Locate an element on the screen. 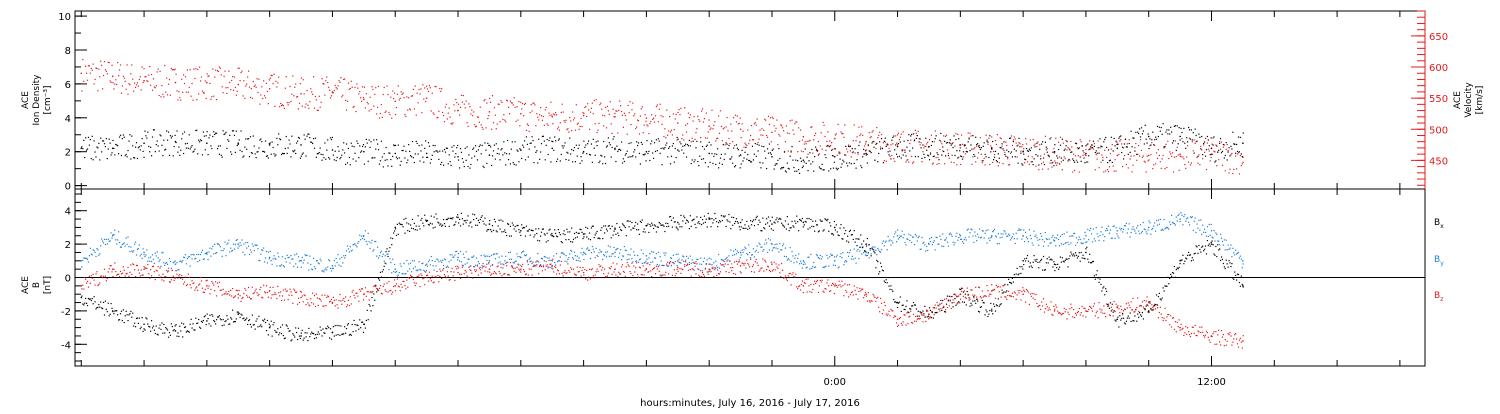  y-tick-label: 8 is located at coordinates (68, 51).